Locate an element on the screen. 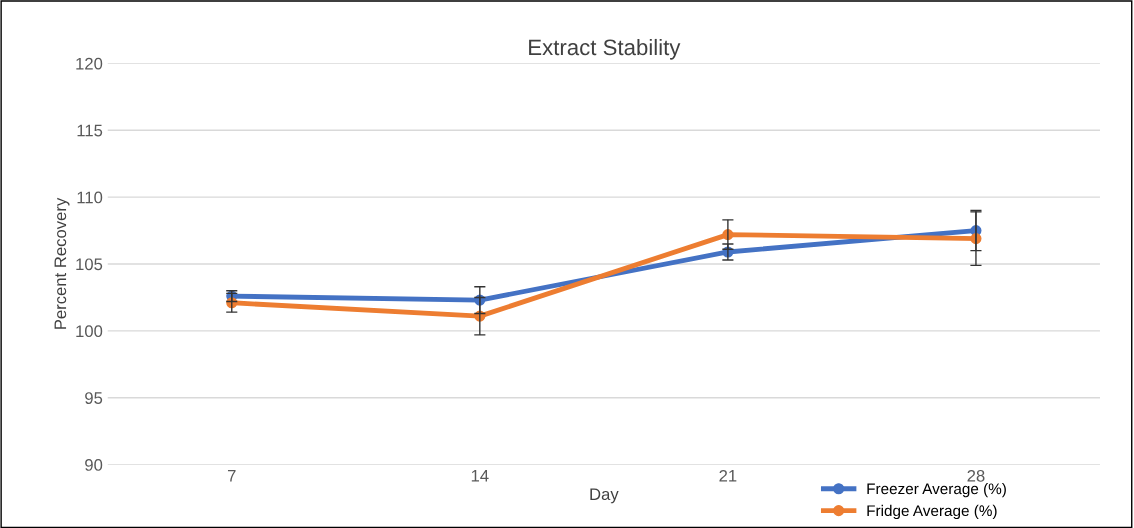 This screenshot has width=1134, height=528. chart-title: Extract Stability is located at coordinates (605, 49).